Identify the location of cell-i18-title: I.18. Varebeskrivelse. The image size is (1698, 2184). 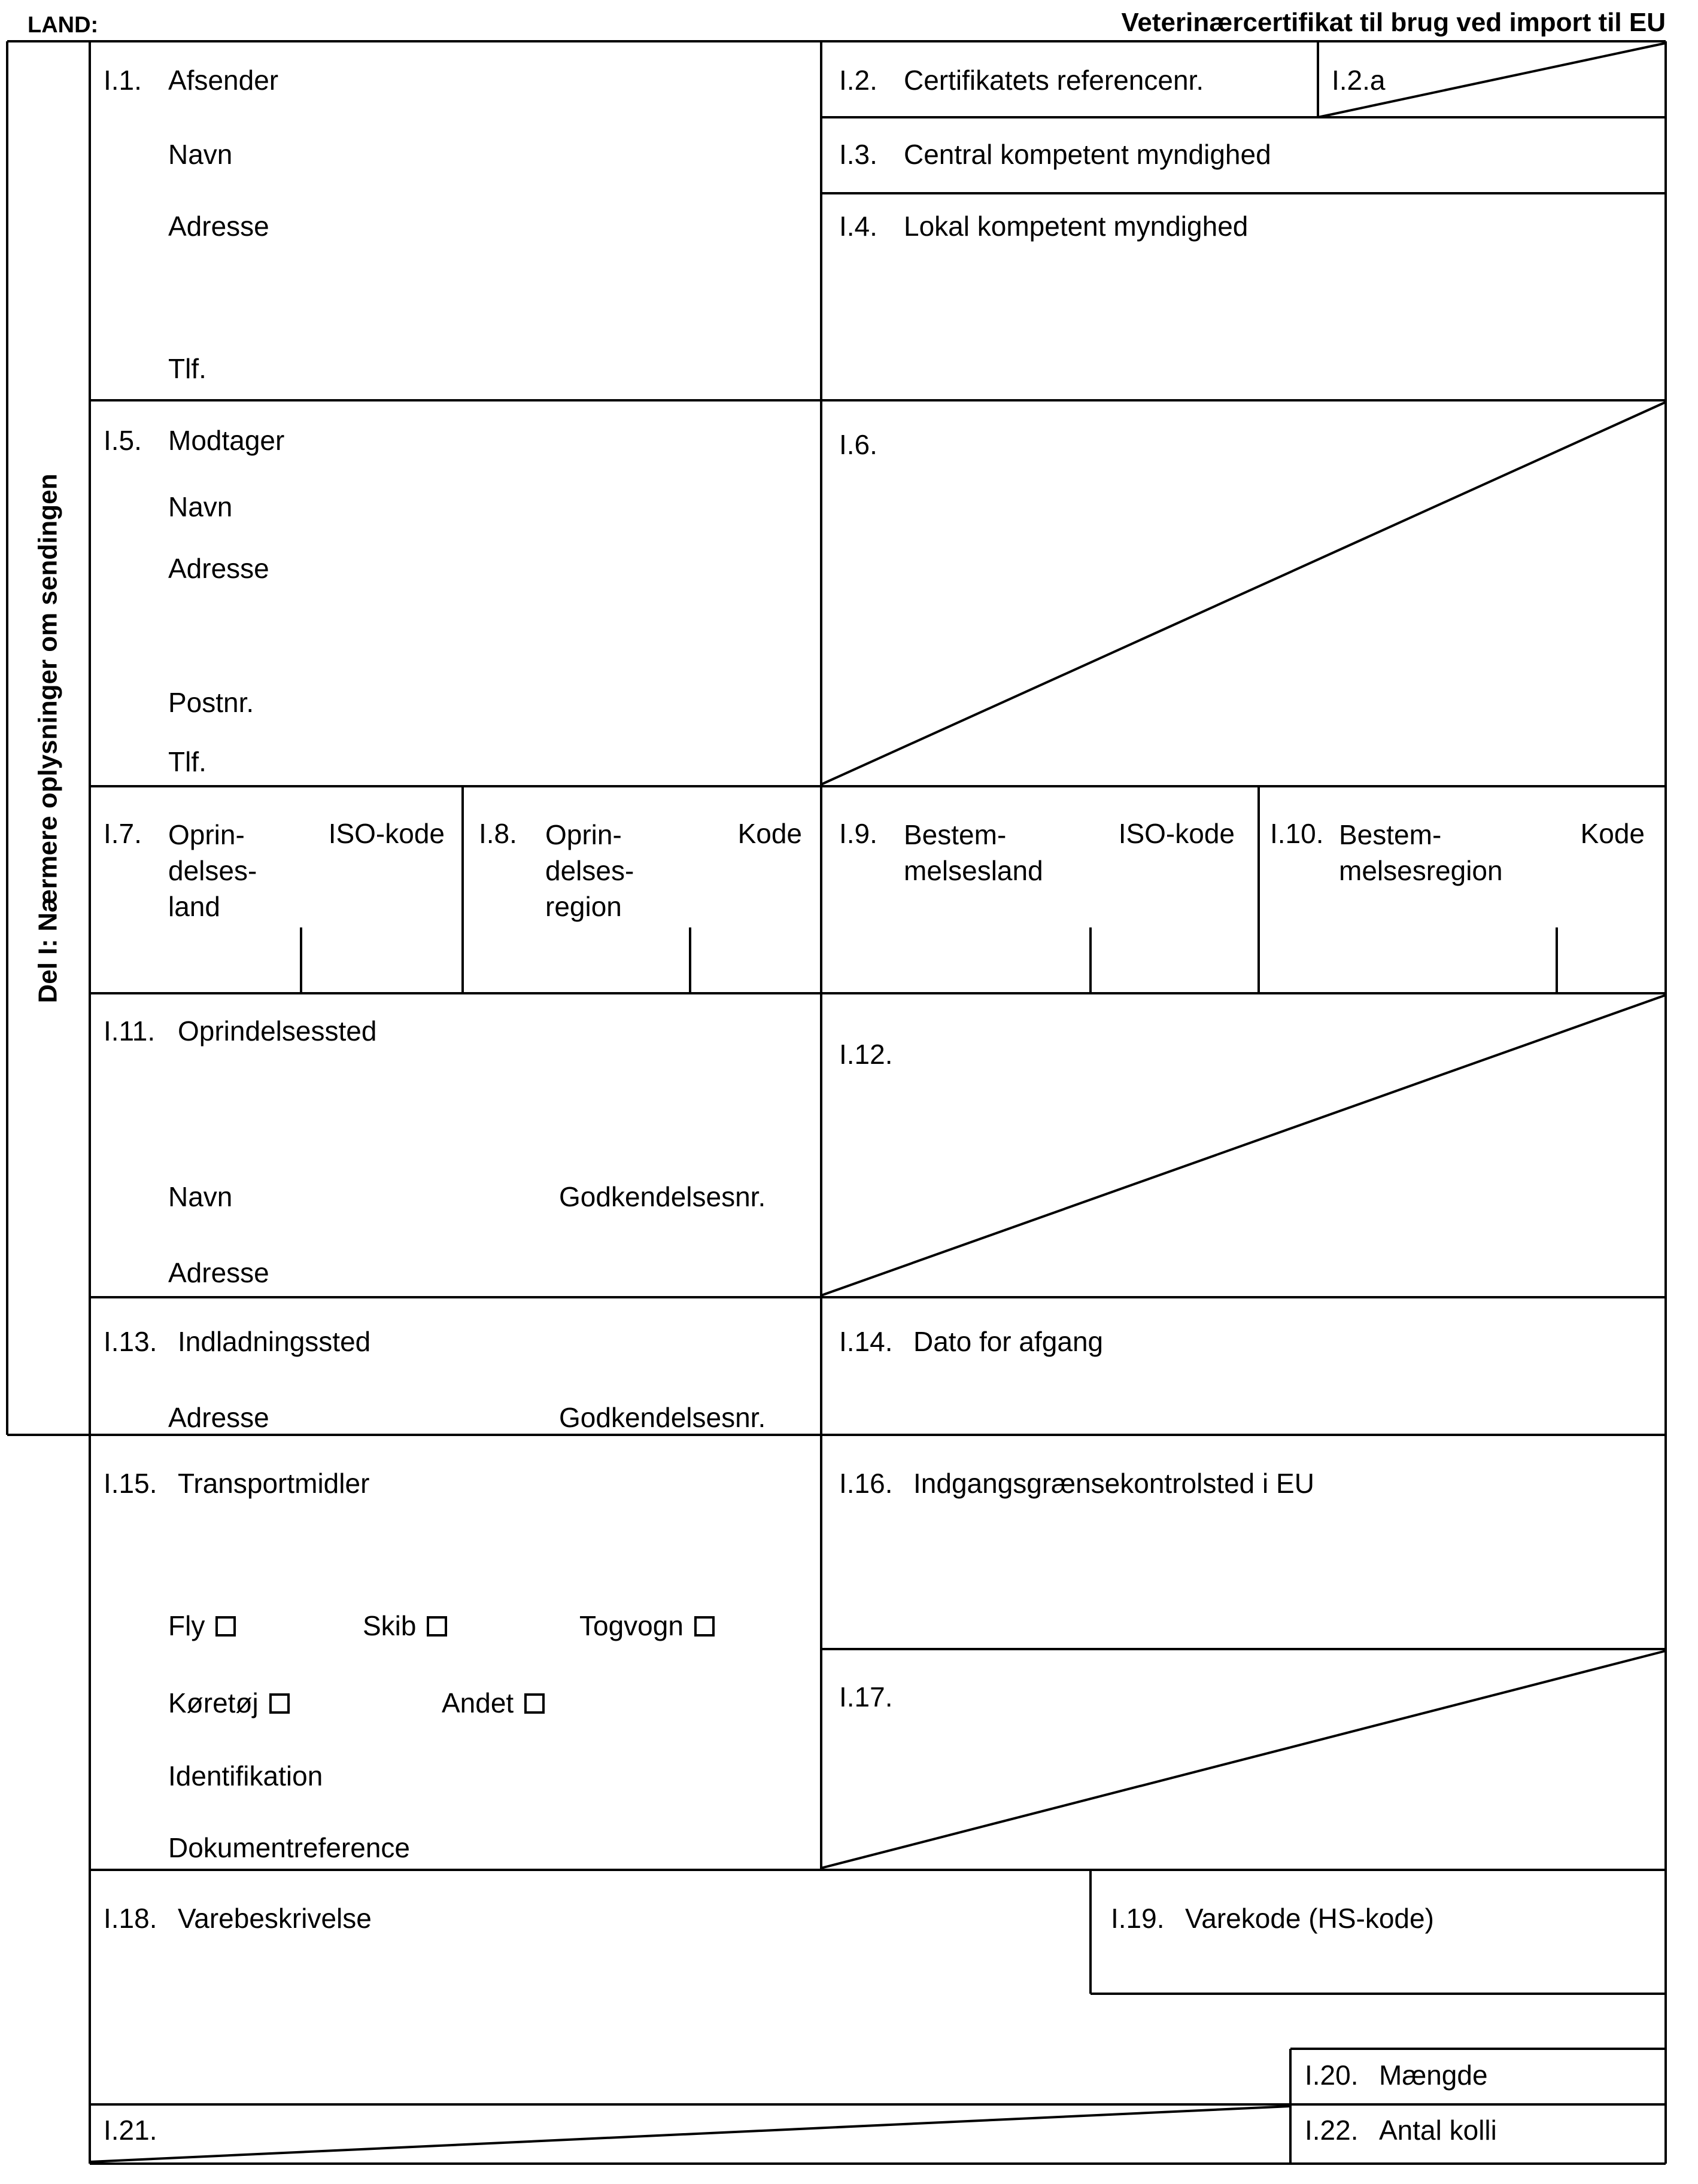
(238, 1918).